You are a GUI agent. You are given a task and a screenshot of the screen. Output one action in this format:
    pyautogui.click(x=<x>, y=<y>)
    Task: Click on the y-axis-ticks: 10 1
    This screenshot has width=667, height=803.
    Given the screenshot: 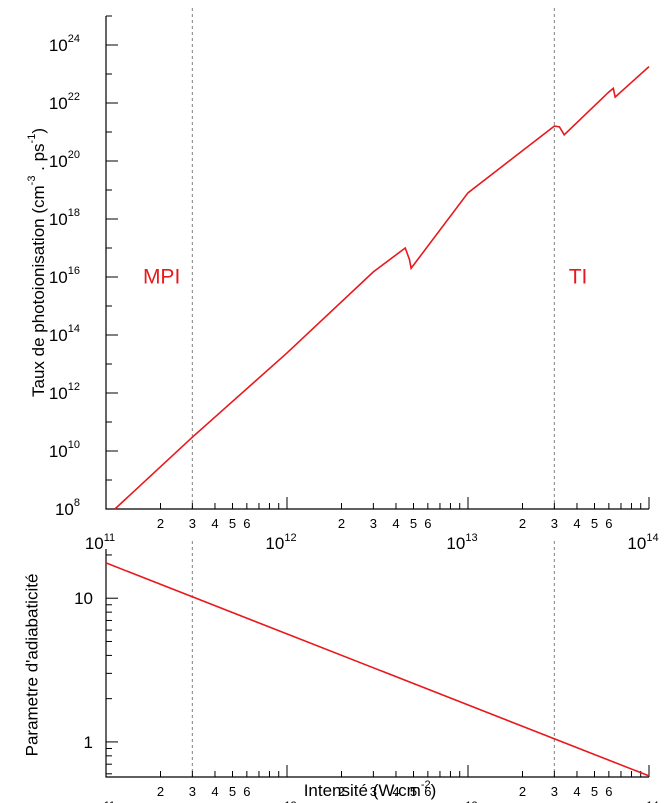 What is the action you would take?
    pyautogui.click(x=96, y=664)
    